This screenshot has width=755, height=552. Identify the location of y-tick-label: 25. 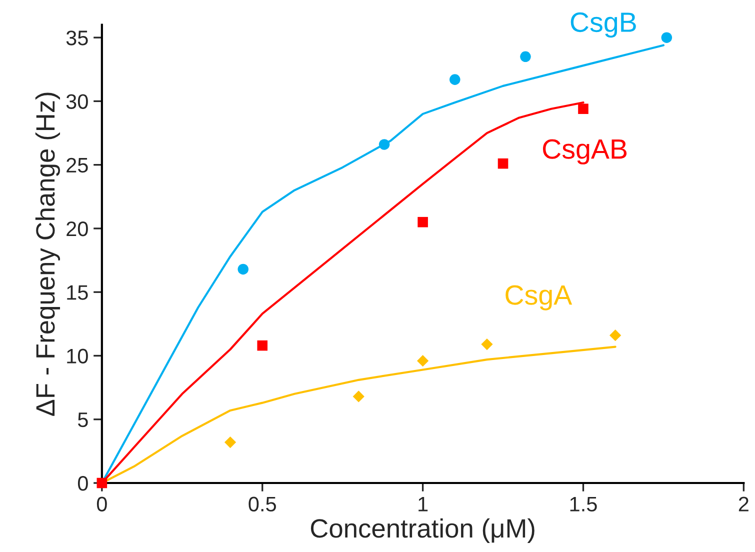
(77, 165).